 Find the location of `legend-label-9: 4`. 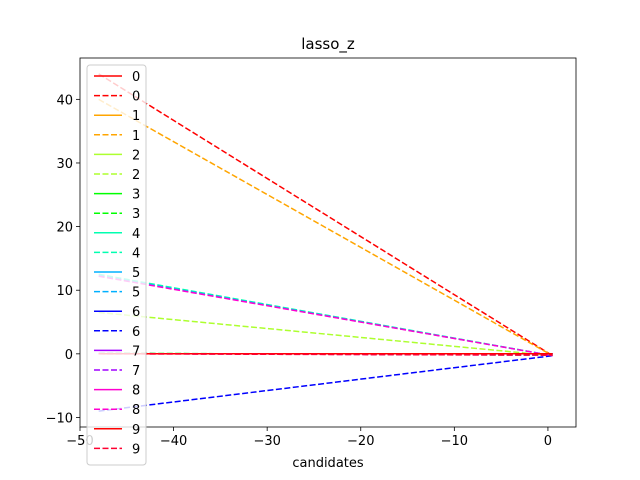

legend-label-9: 4 is located at coordinates (136, 253).